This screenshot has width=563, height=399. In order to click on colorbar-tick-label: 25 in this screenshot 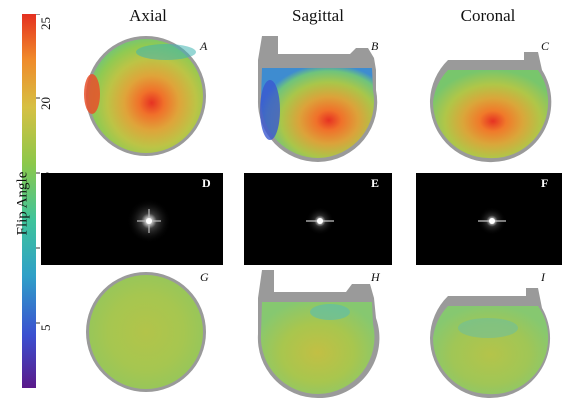, I will do `click(45, 23)`.